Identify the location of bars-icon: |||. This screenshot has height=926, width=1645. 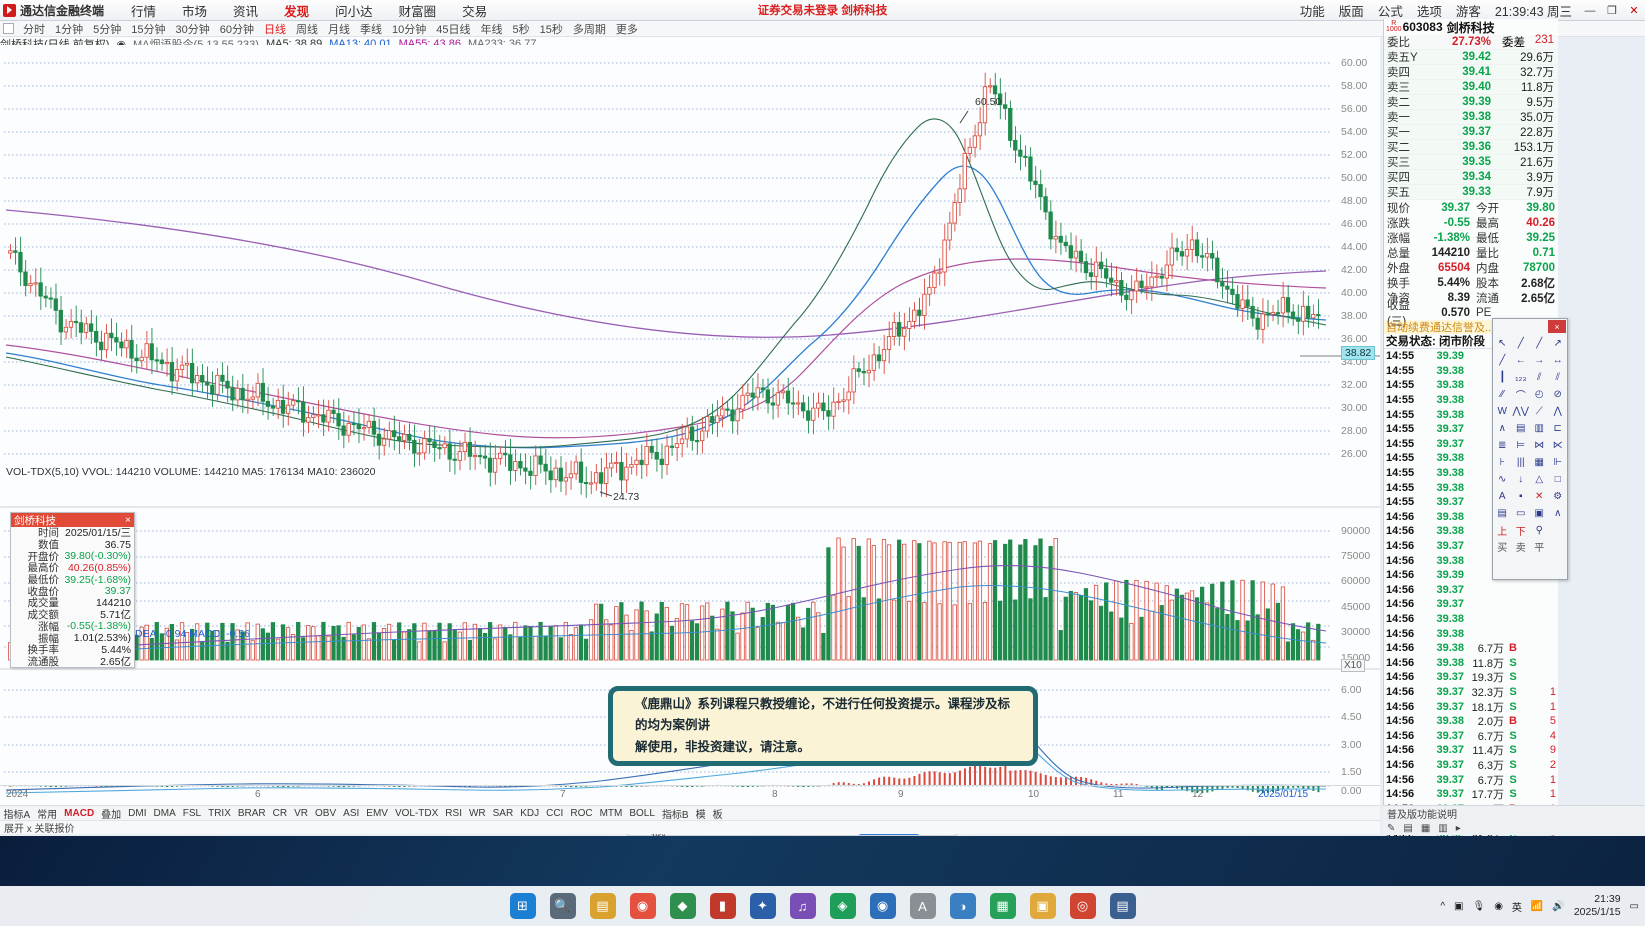
(1520, 462).